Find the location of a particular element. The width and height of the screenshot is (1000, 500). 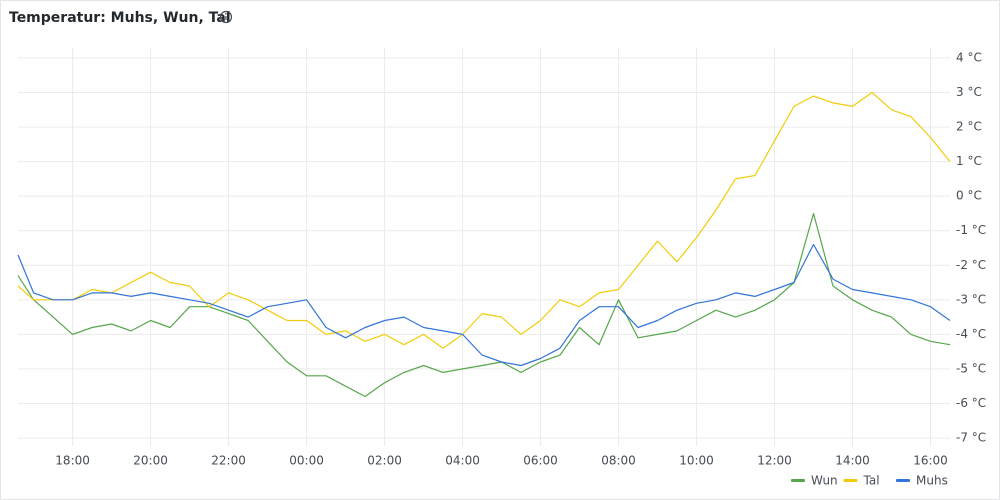

x-tick-label: 20:00 is located at coordinates (150, 461).